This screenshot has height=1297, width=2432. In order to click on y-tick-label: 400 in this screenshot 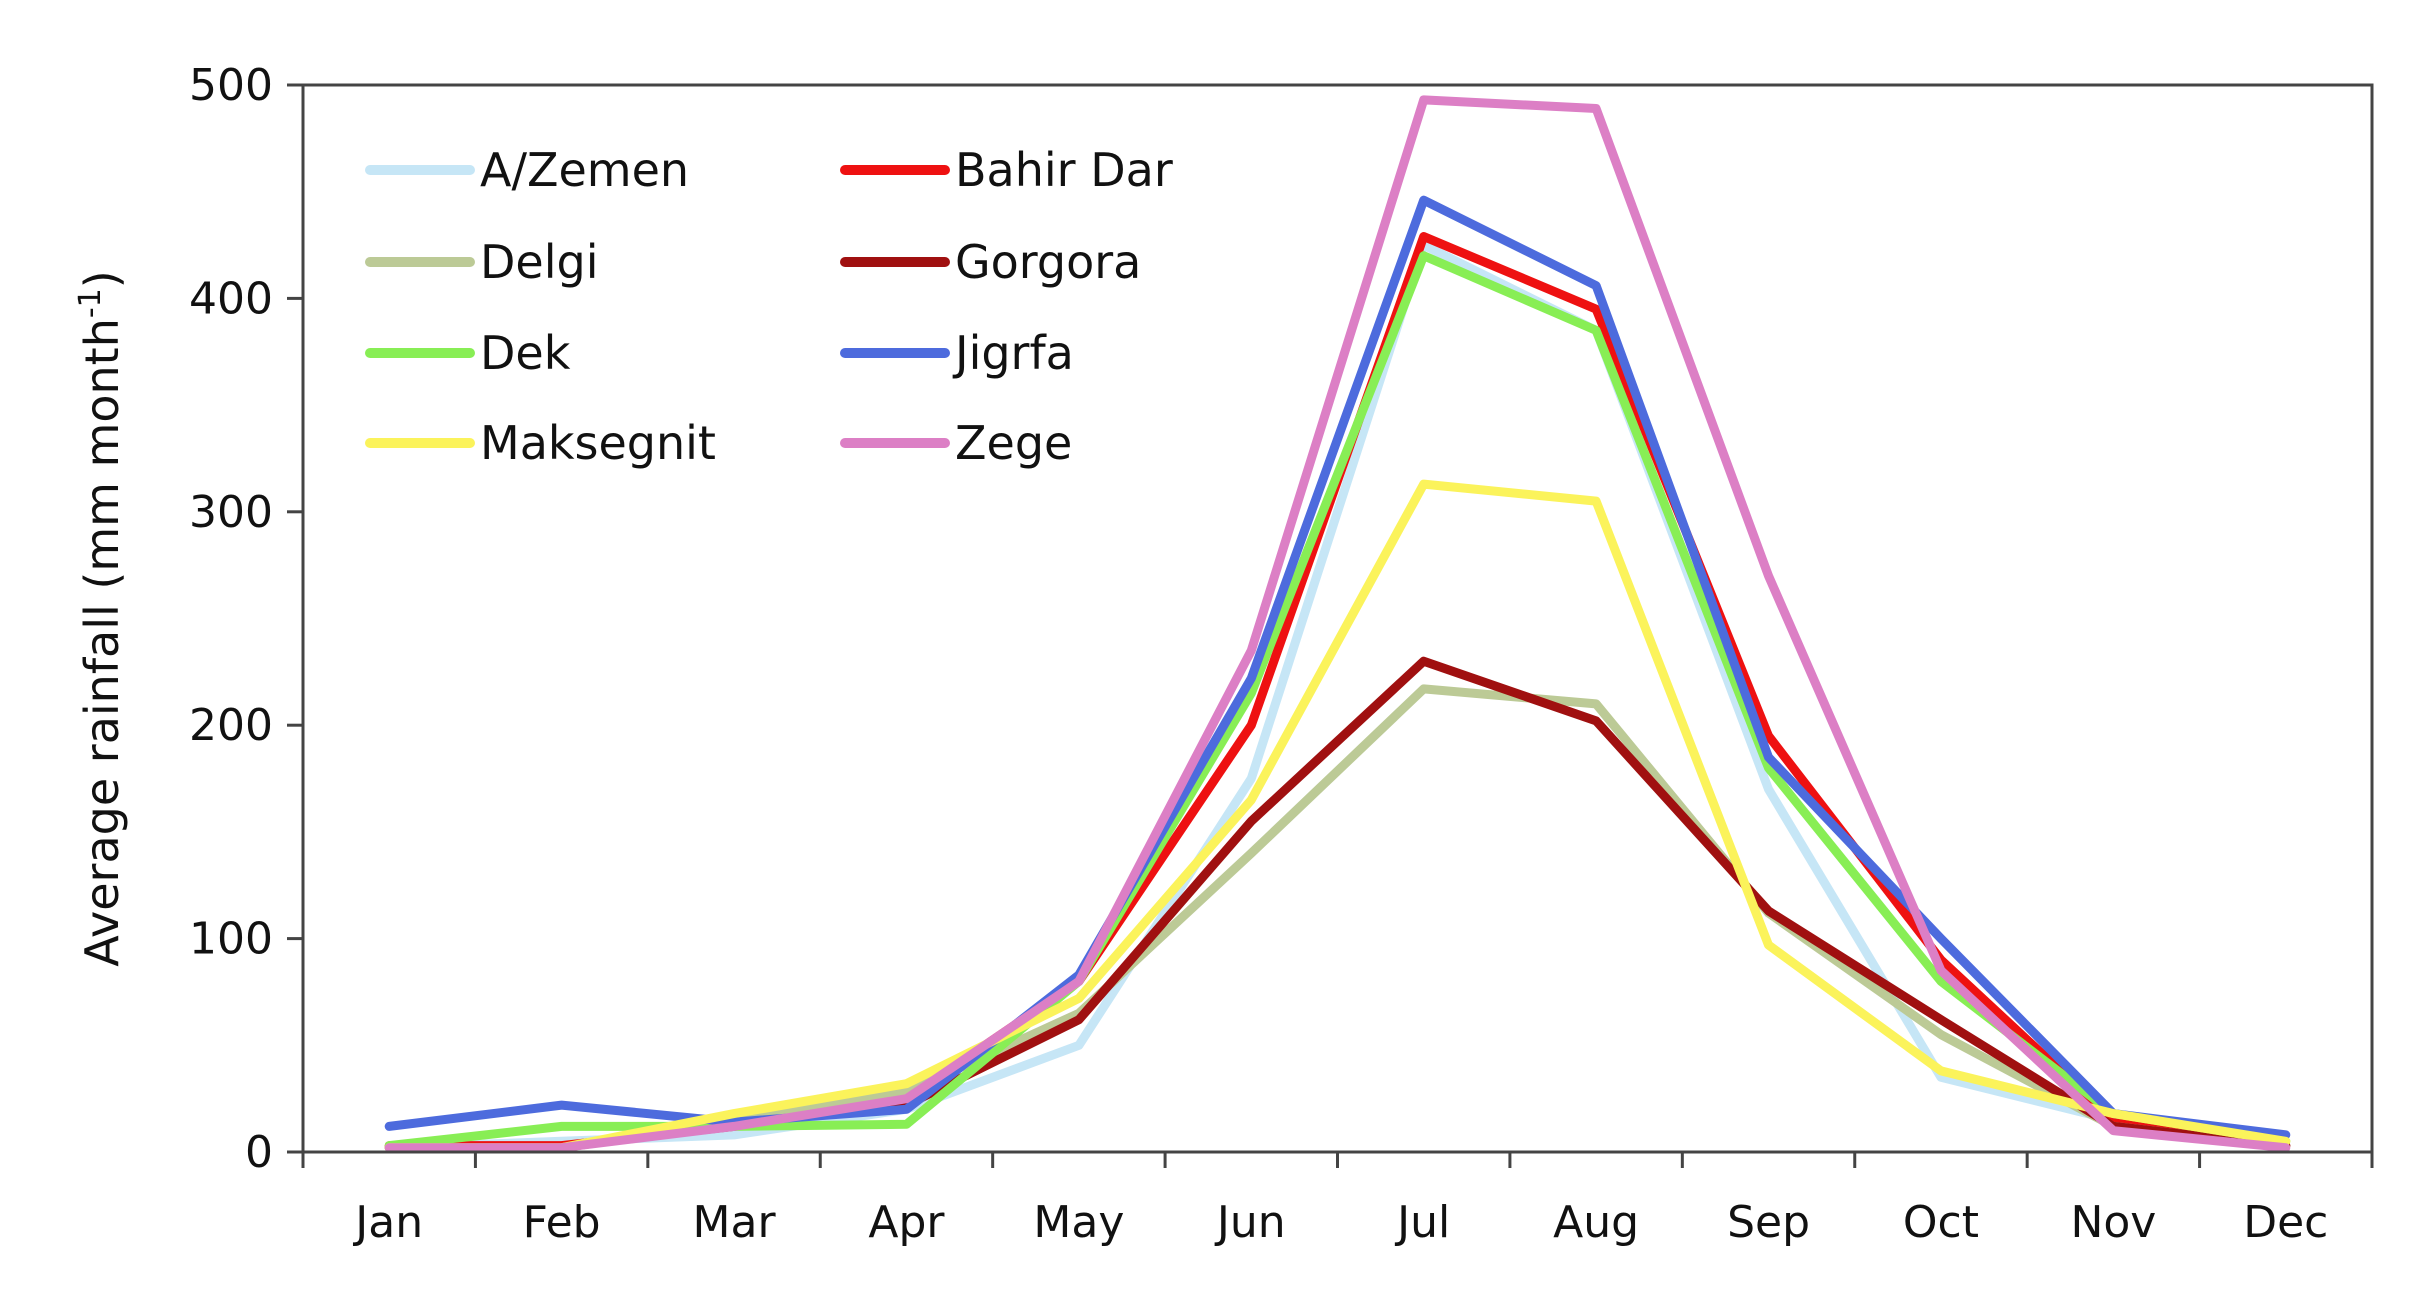, I will do `click(231, 298)`.